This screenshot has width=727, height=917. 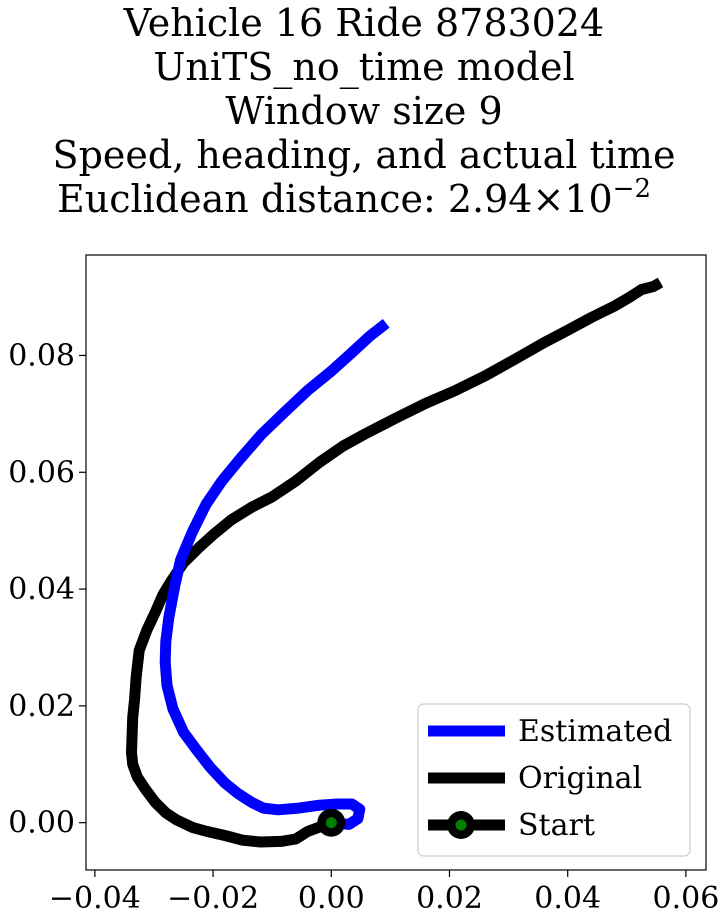 What do you see at coordinates (580, 778) in the screenshot?
I see `legend-label-original: Original` at bounding box center [580, 778].